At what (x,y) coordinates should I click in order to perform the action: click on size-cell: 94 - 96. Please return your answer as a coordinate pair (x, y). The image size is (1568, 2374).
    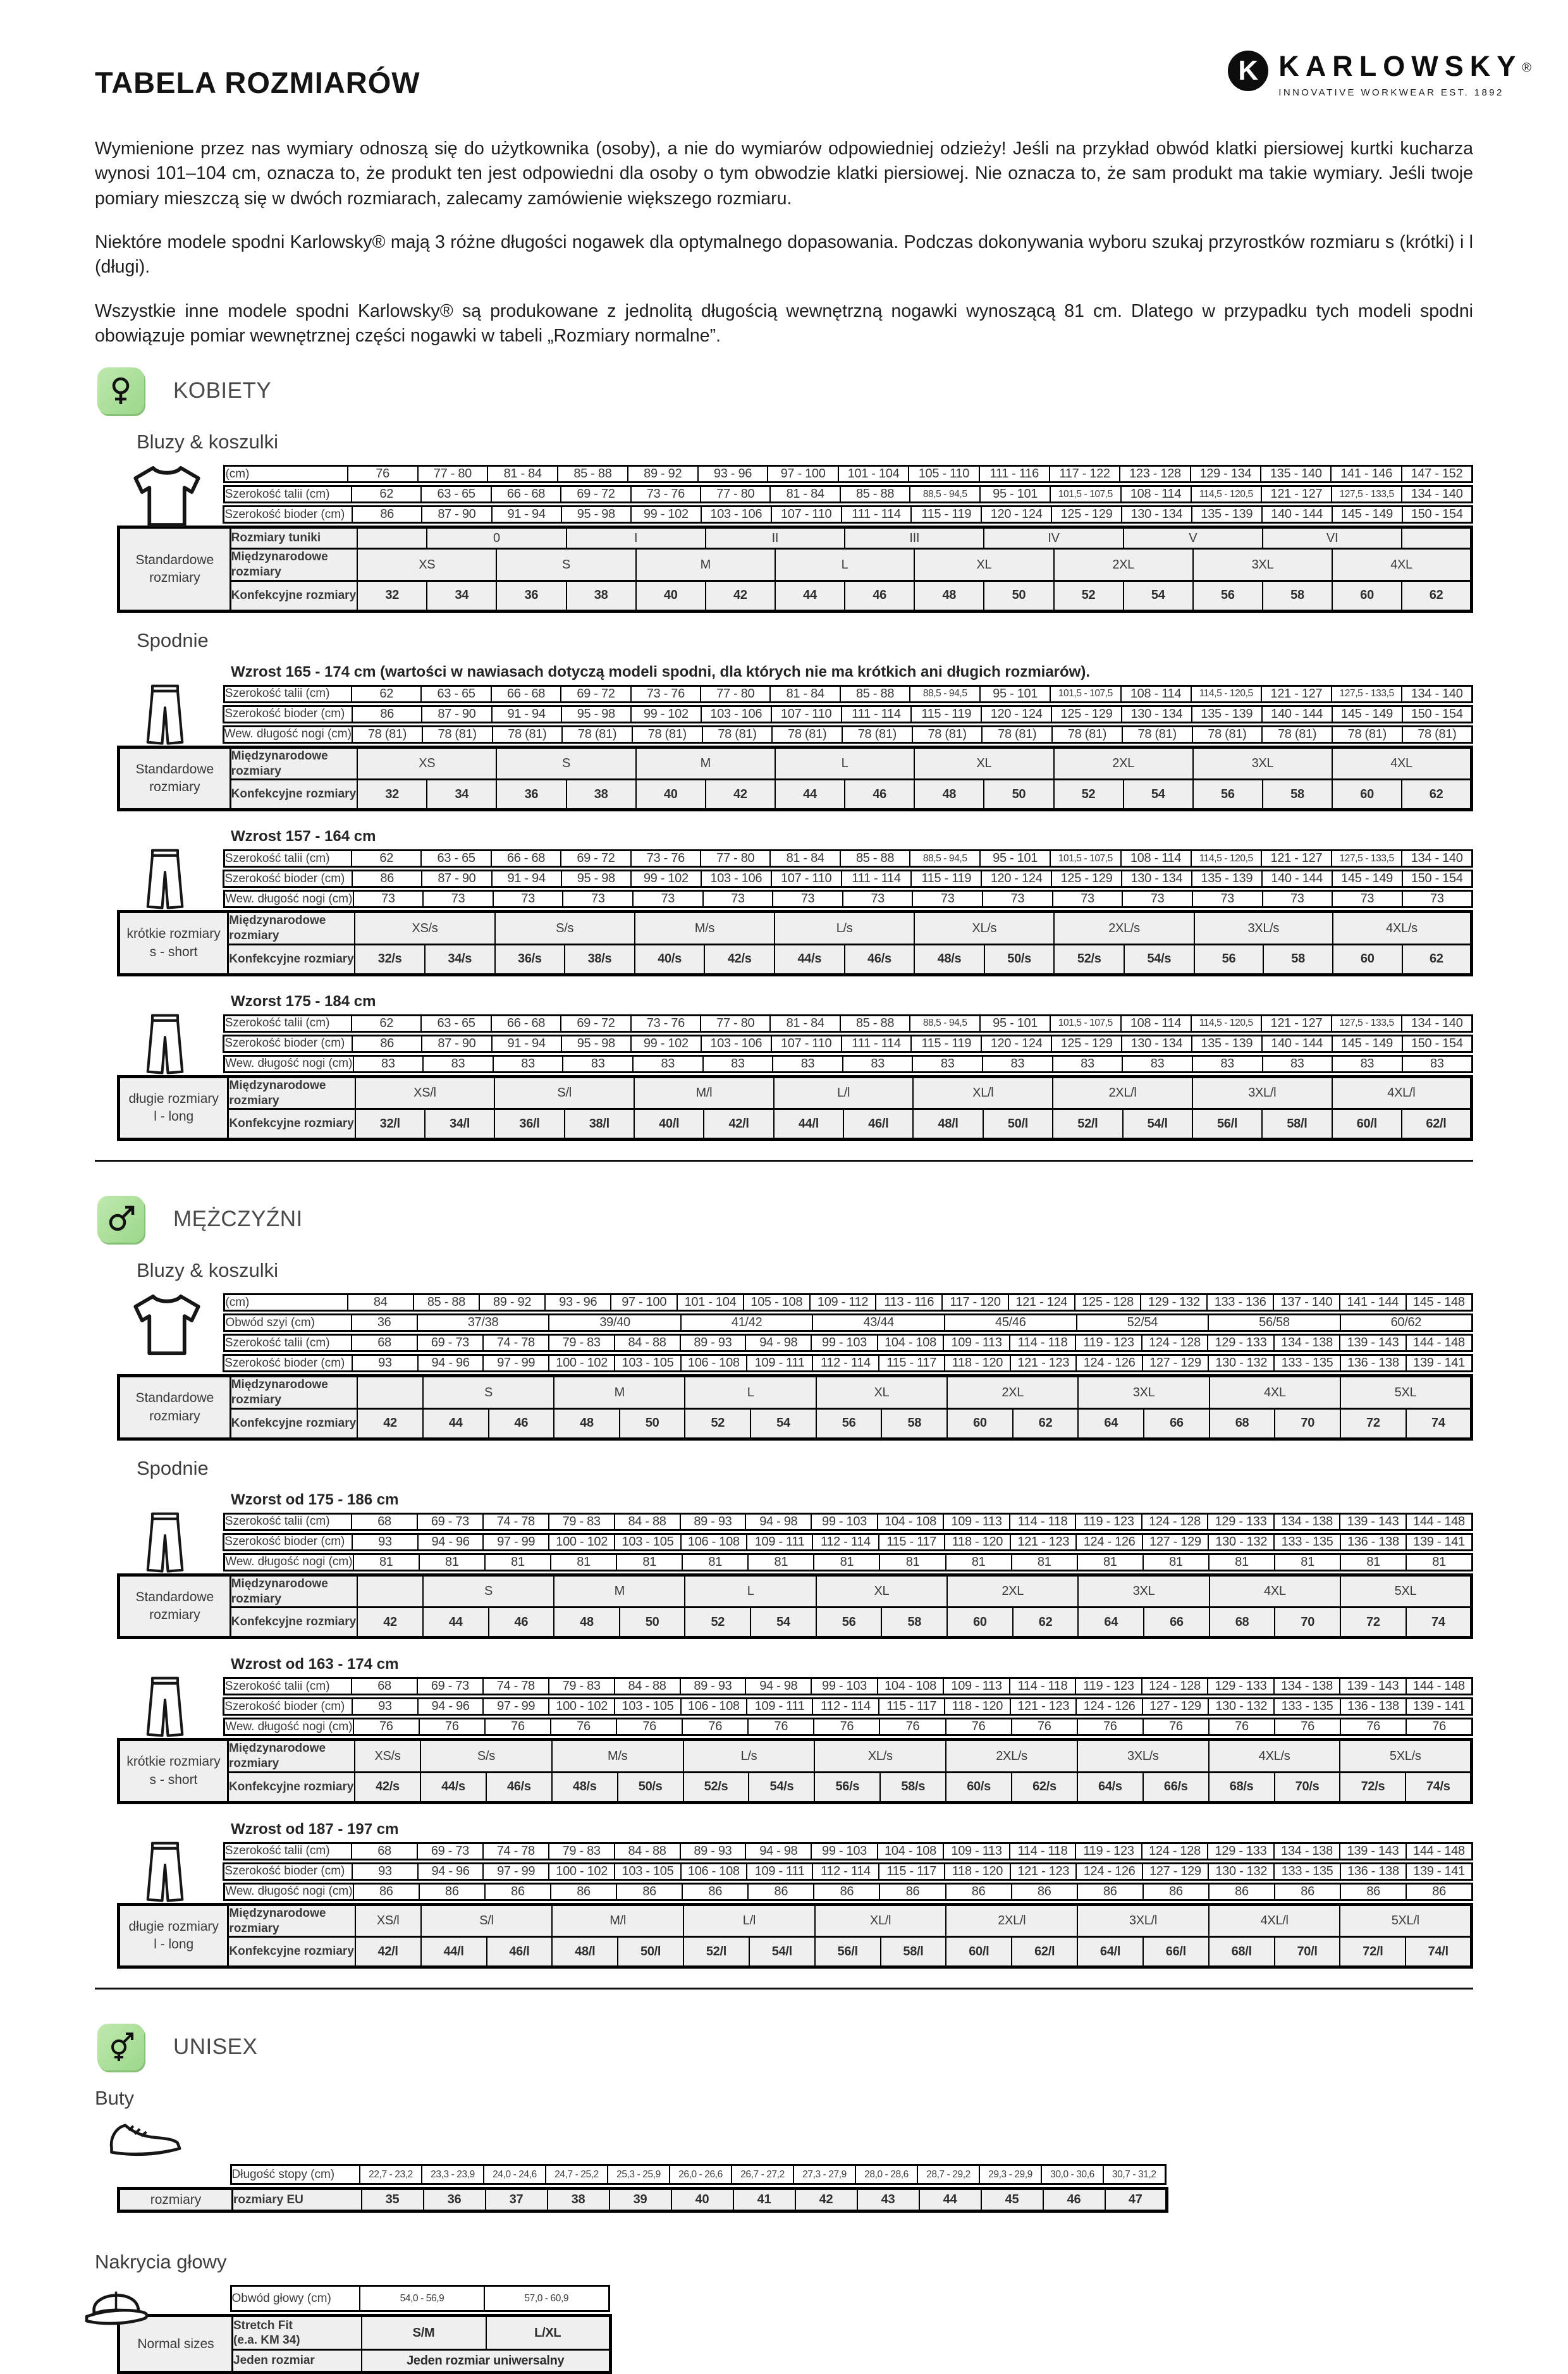
    Looking at the image, I should click on (450, 1541).